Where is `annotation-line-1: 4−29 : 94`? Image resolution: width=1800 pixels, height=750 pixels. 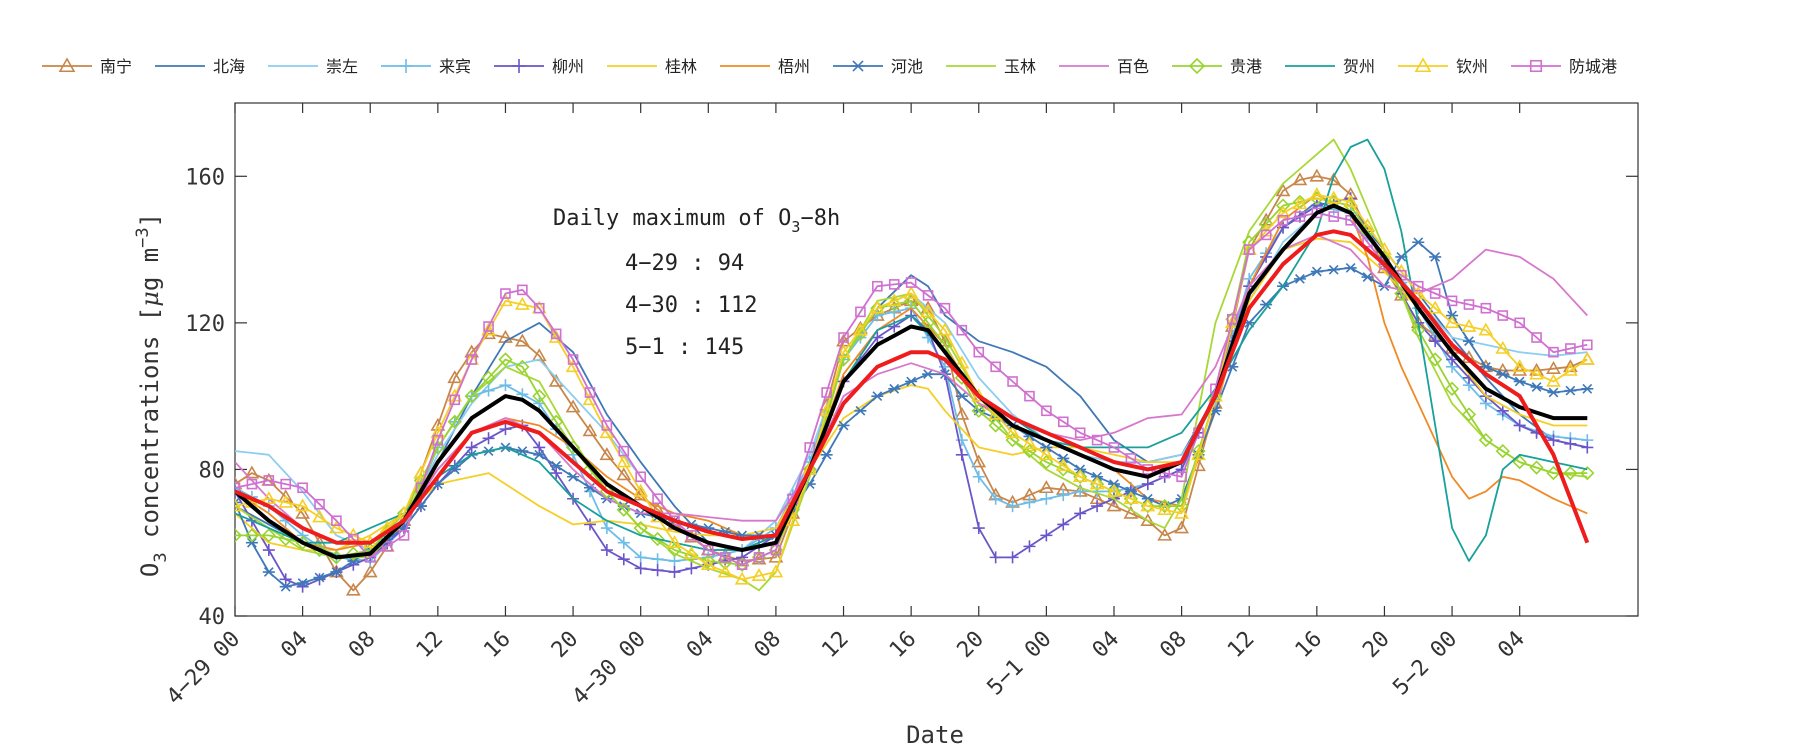 annotation-line-1: 4−29 : 94 is located at coordinates (684, 263).